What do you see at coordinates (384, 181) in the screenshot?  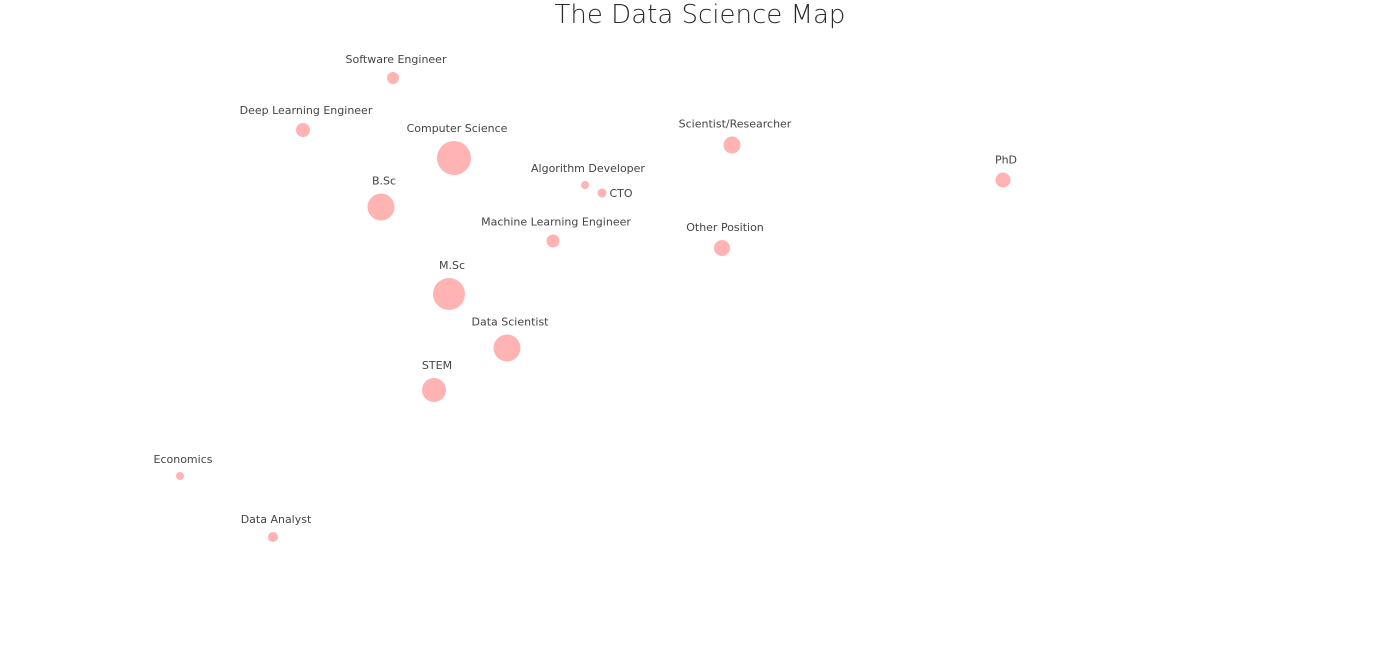 I see `label-b-sc: B.Sc` at bounding box center [384, 181].